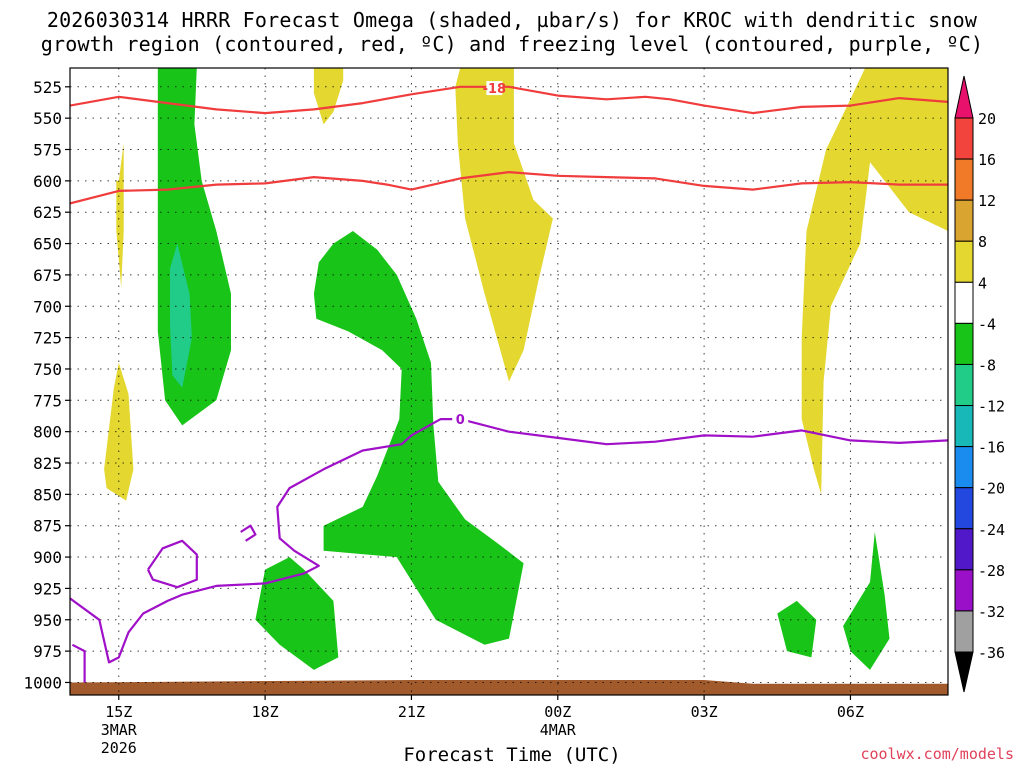  What do you see at coordinates (47, 118) in the screenshot?
I see `y-tick-label-550: 550` at bounding box center [47, 118].